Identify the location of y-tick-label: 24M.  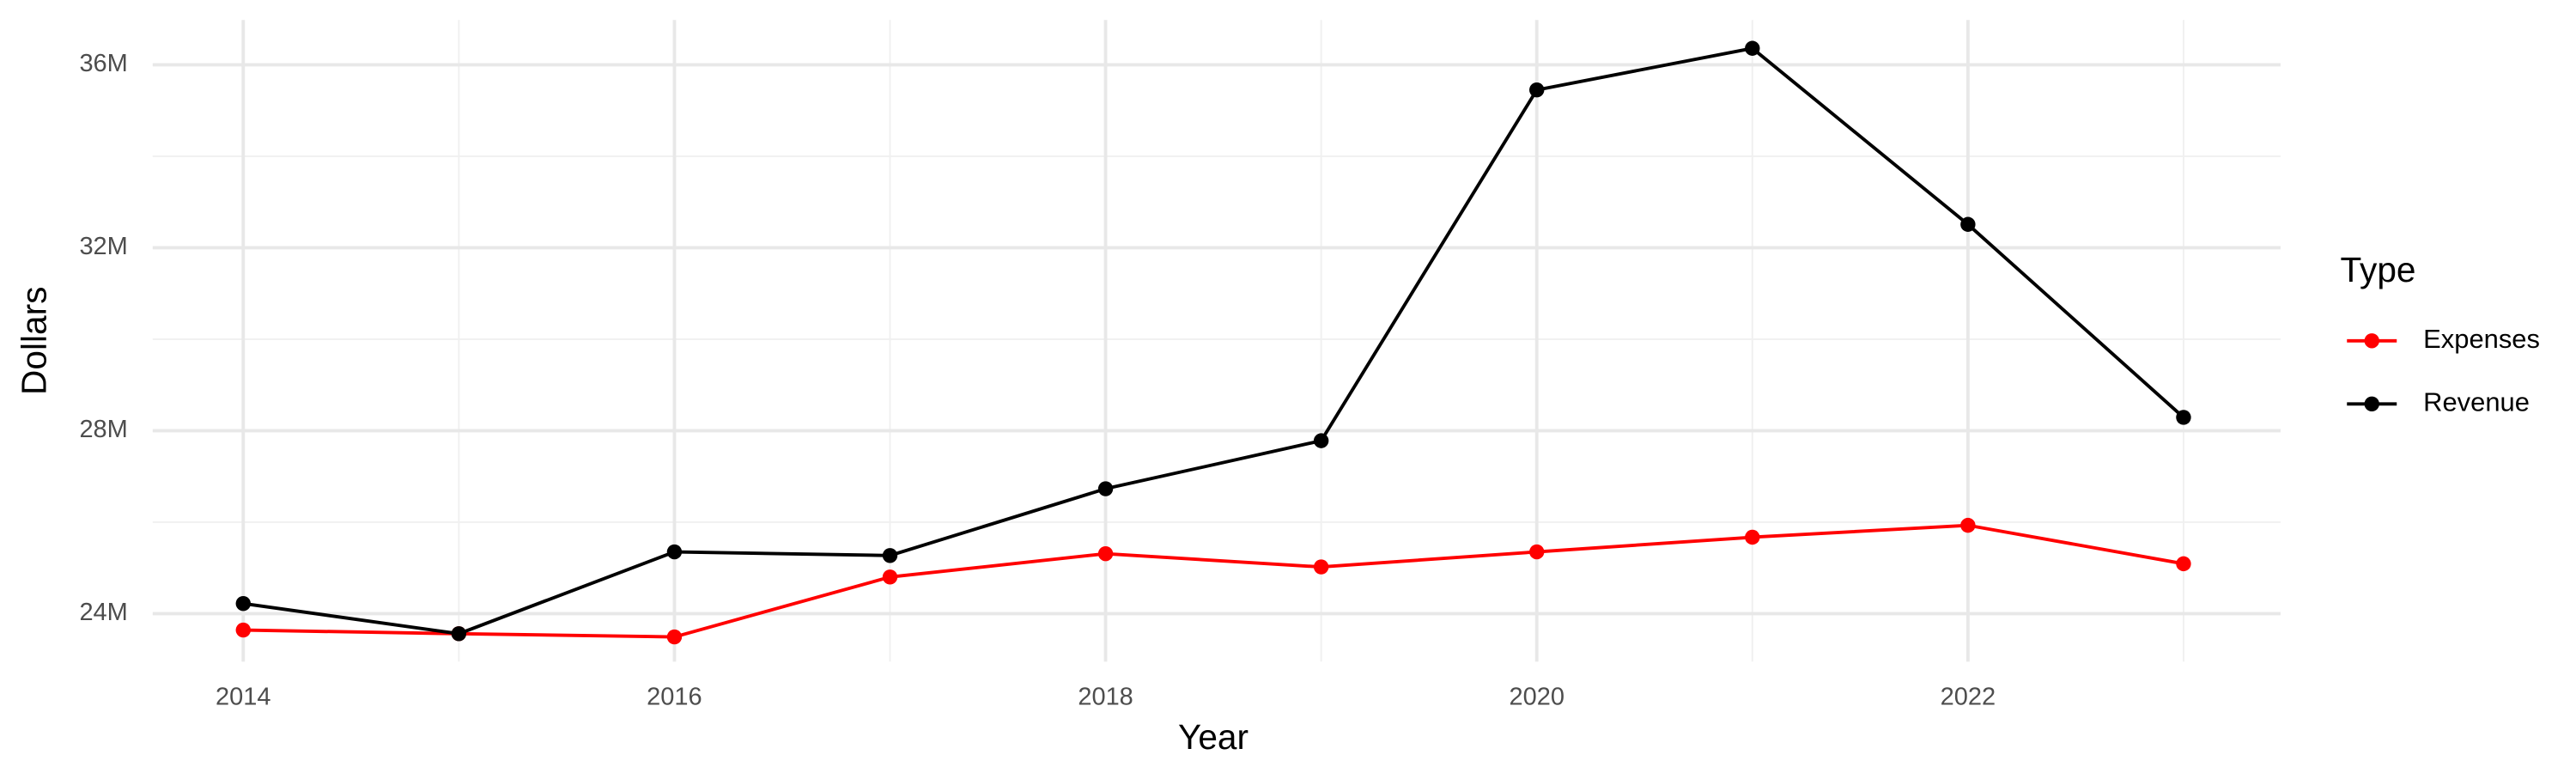
(103, 612).